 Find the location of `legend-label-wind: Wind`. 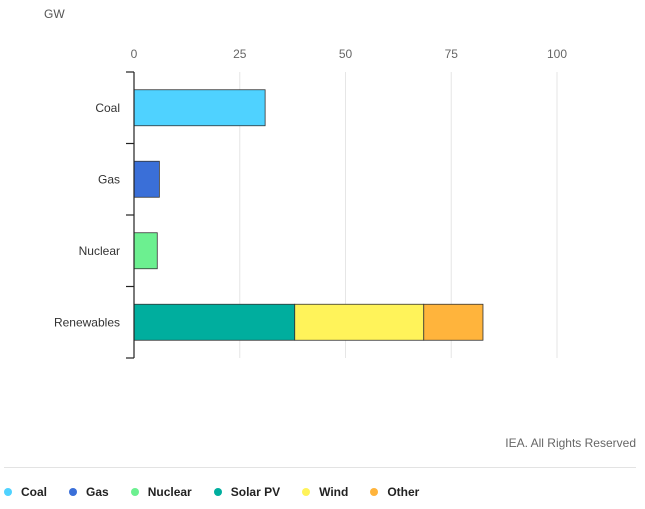

legend-label-wind: Wind is located at coordinates (334, 492).